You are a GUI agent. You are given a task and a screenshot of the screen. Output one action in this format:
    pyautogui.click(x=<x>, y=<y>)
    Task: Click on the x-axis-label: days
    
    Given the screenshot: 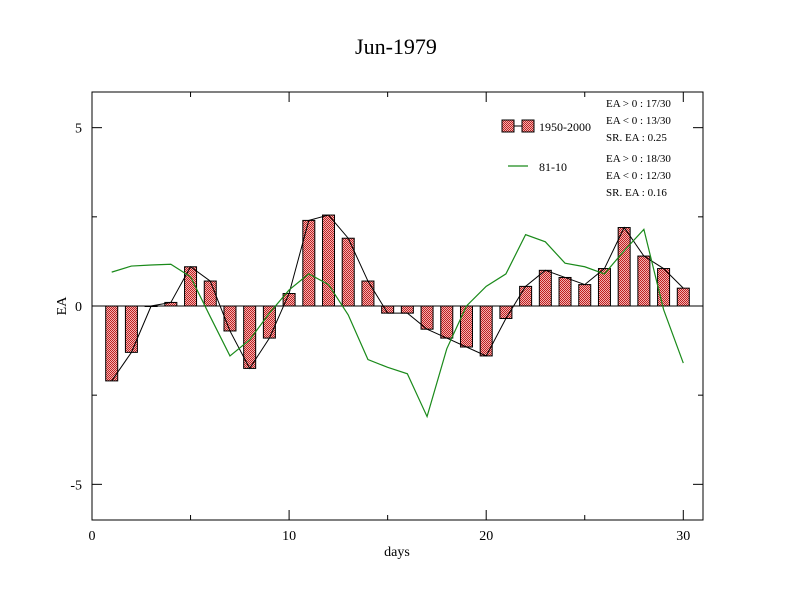 What is the action you would take?
    pyautogui.click(x=397, y=552)
    